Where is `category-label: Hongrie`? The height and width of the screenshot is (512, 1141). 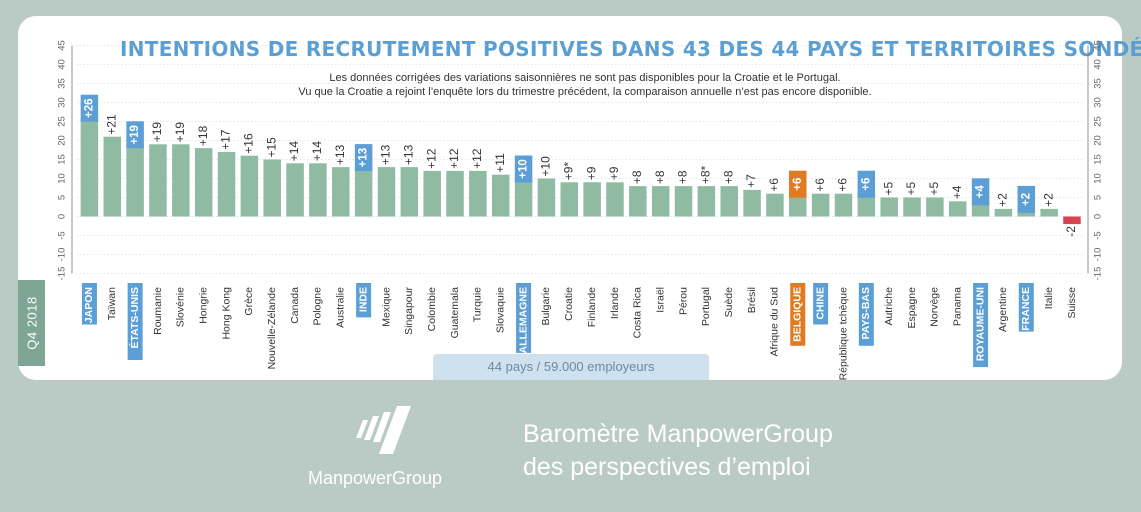 category-label: Hongrie is located at coordinates (203, 305).